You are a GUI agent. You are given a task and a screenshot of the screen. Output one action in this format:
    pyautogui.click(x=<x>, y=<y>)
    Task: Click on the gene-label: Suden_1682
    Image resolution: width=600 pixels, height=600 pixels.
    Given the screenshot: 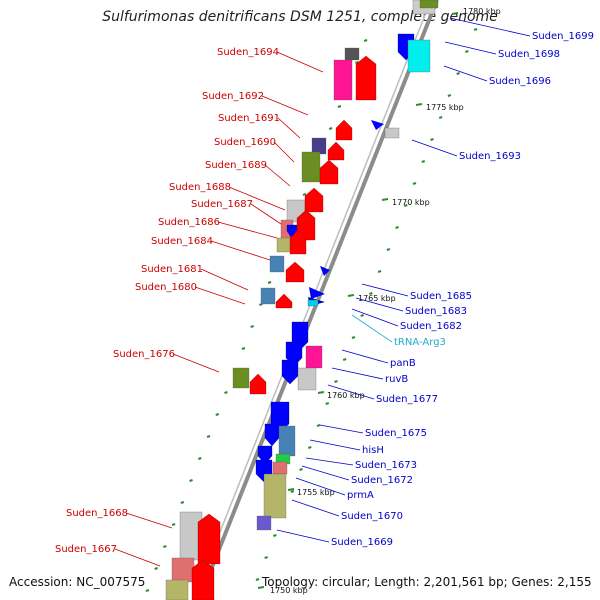 What is the action you would take?
    pyautogui.click(x=431, y=326)
    